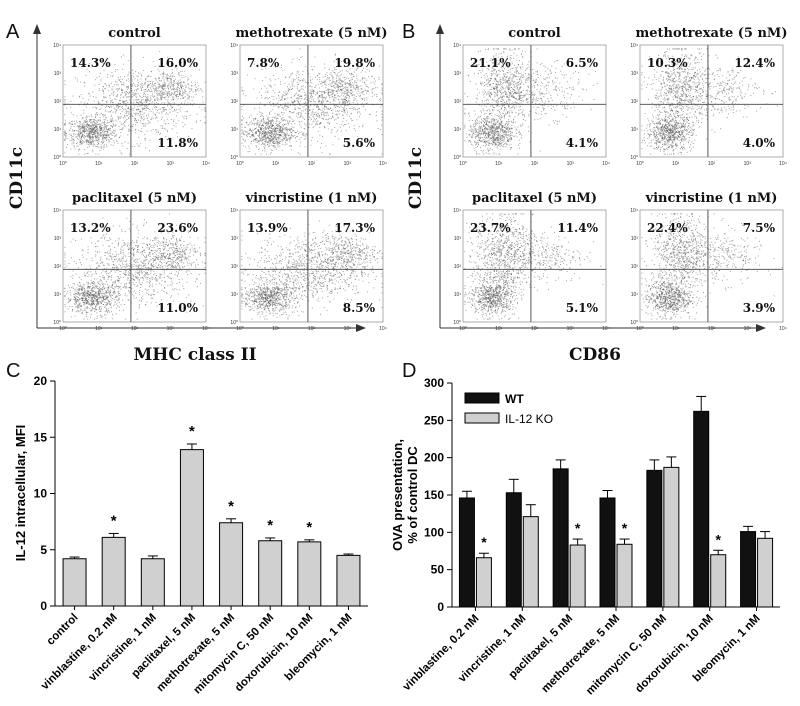 This screenshot has height=706, width=800. I want to click on quadrant-upper-right-label: 19.8%, so click(354, 63).